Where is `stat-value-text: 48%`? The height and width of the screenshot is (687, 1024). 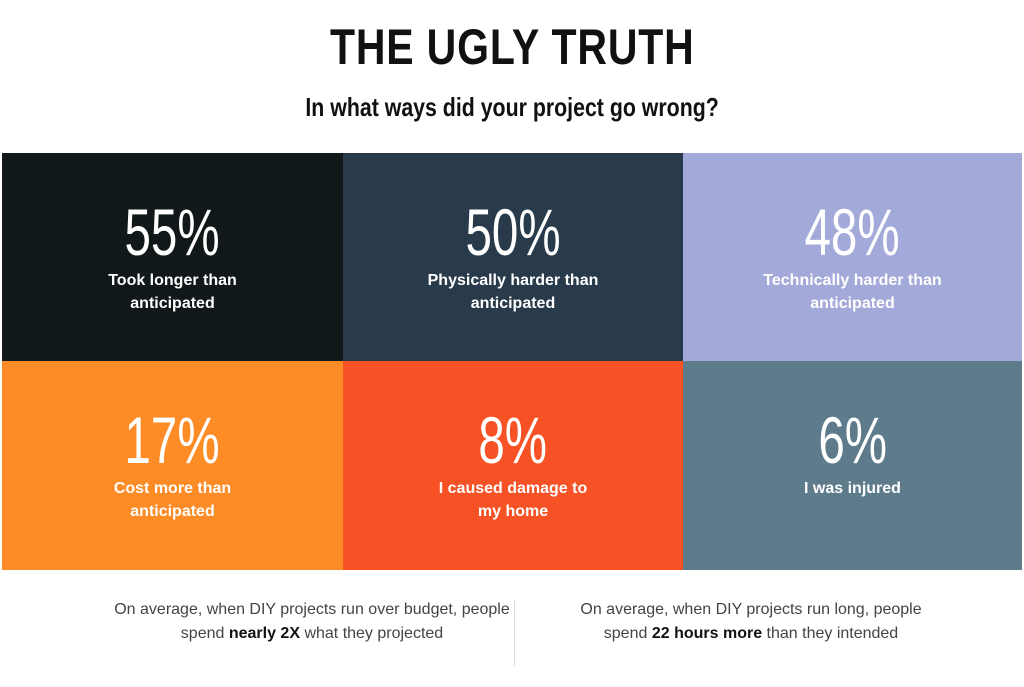 stat-value-text: 48% is located at coordinates (852, 232).